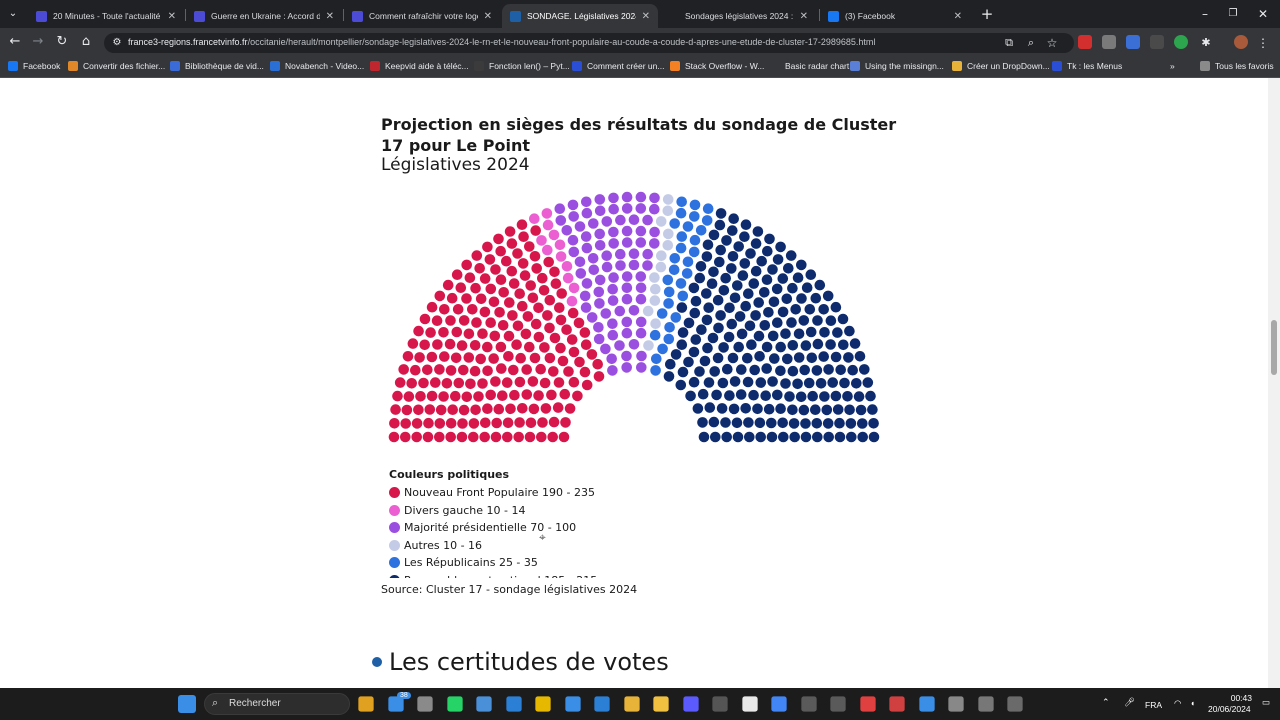 This screenshot has height=720, width=1280. Describe the element at coordinates (1172, 66) in the screenshot. I see `bookmarks-overflow-icon: »` at that location.